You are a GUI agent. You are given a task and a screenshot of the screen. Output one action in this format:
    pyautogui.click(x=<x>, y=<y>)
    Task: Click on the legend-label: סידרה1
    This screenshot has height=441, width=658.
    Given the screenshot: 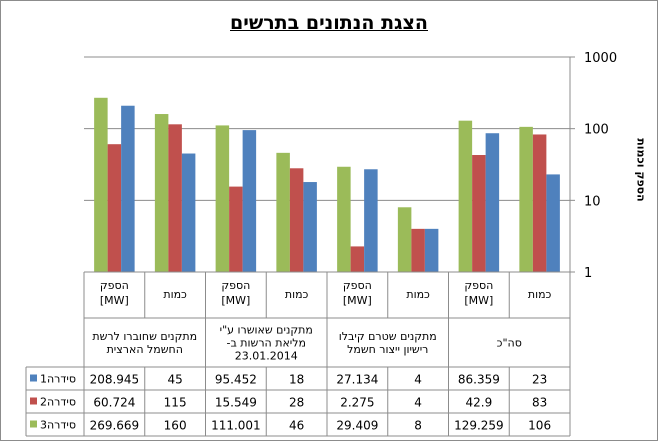 What is the action you would take?
    pyautogui.click(x=58, y=379)
    